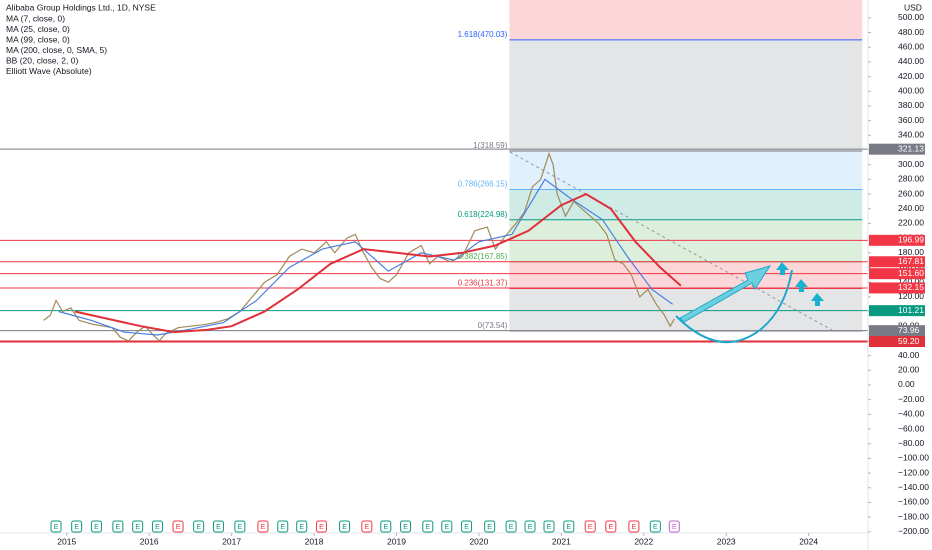 The image size is (932, 550). I want to click on y-tick-label: −160.00, so click(913, 502).